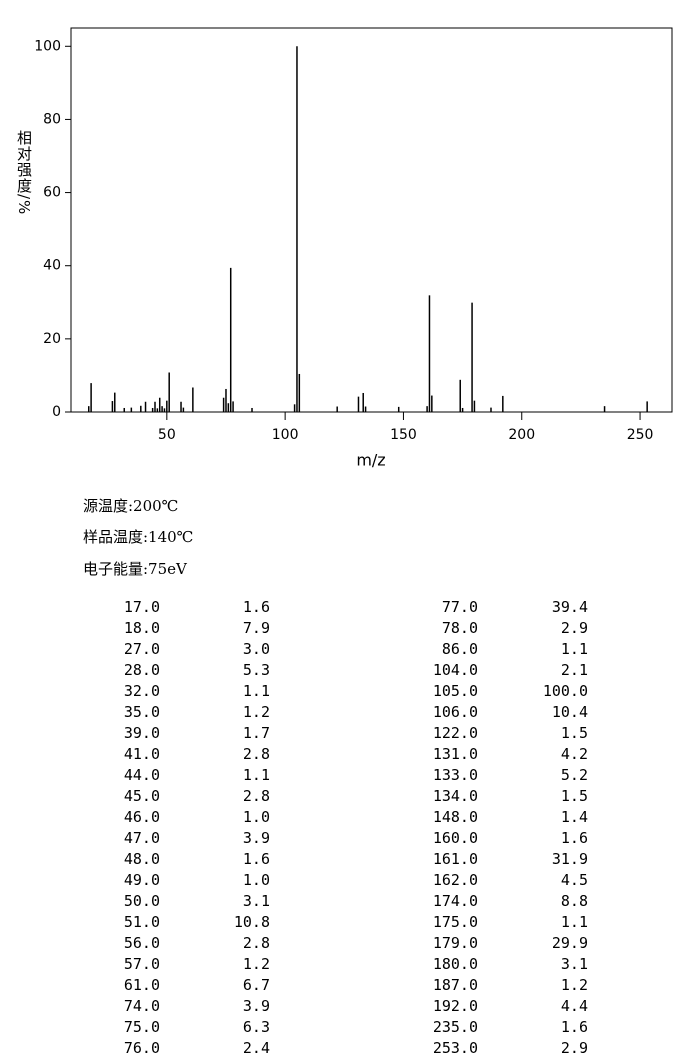 The height and width of the screenshot is (1057, 687). What do you see at coordinates (141, 649) in the screenshot?
I see `mz-cell: 27.0` at bounding box center [141, 649].